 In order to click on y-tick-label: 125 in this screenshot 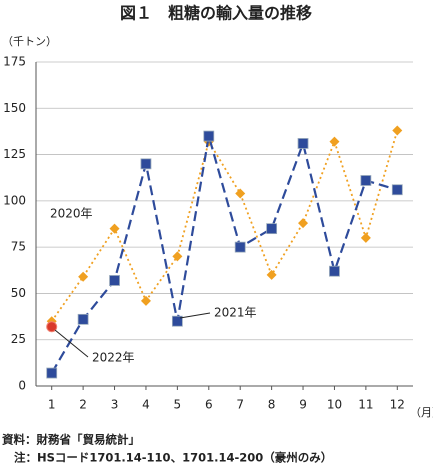, I will do `click(14, 154)`.